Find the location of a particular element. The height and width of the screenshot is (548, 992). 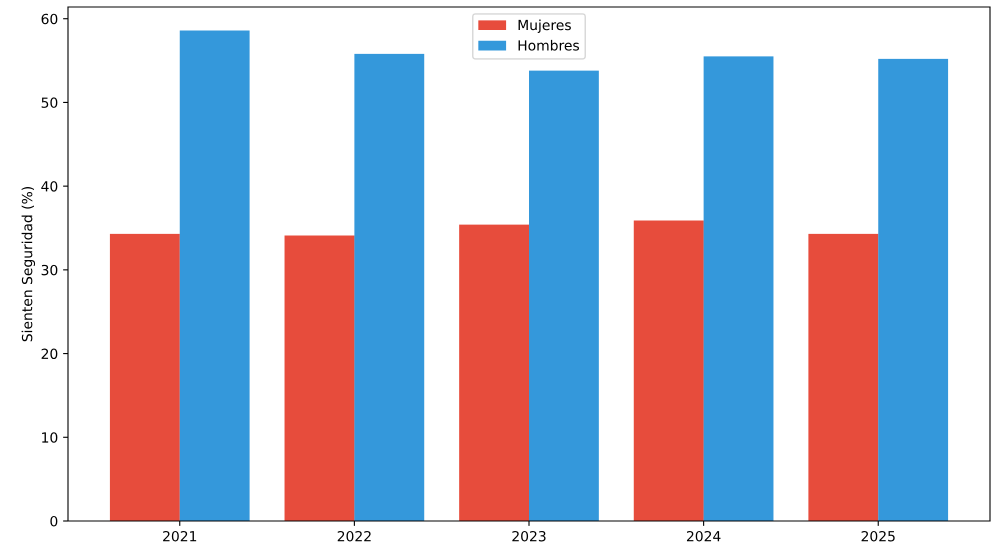

x-tick-label: 2021 is located at coordinates (179, 536).